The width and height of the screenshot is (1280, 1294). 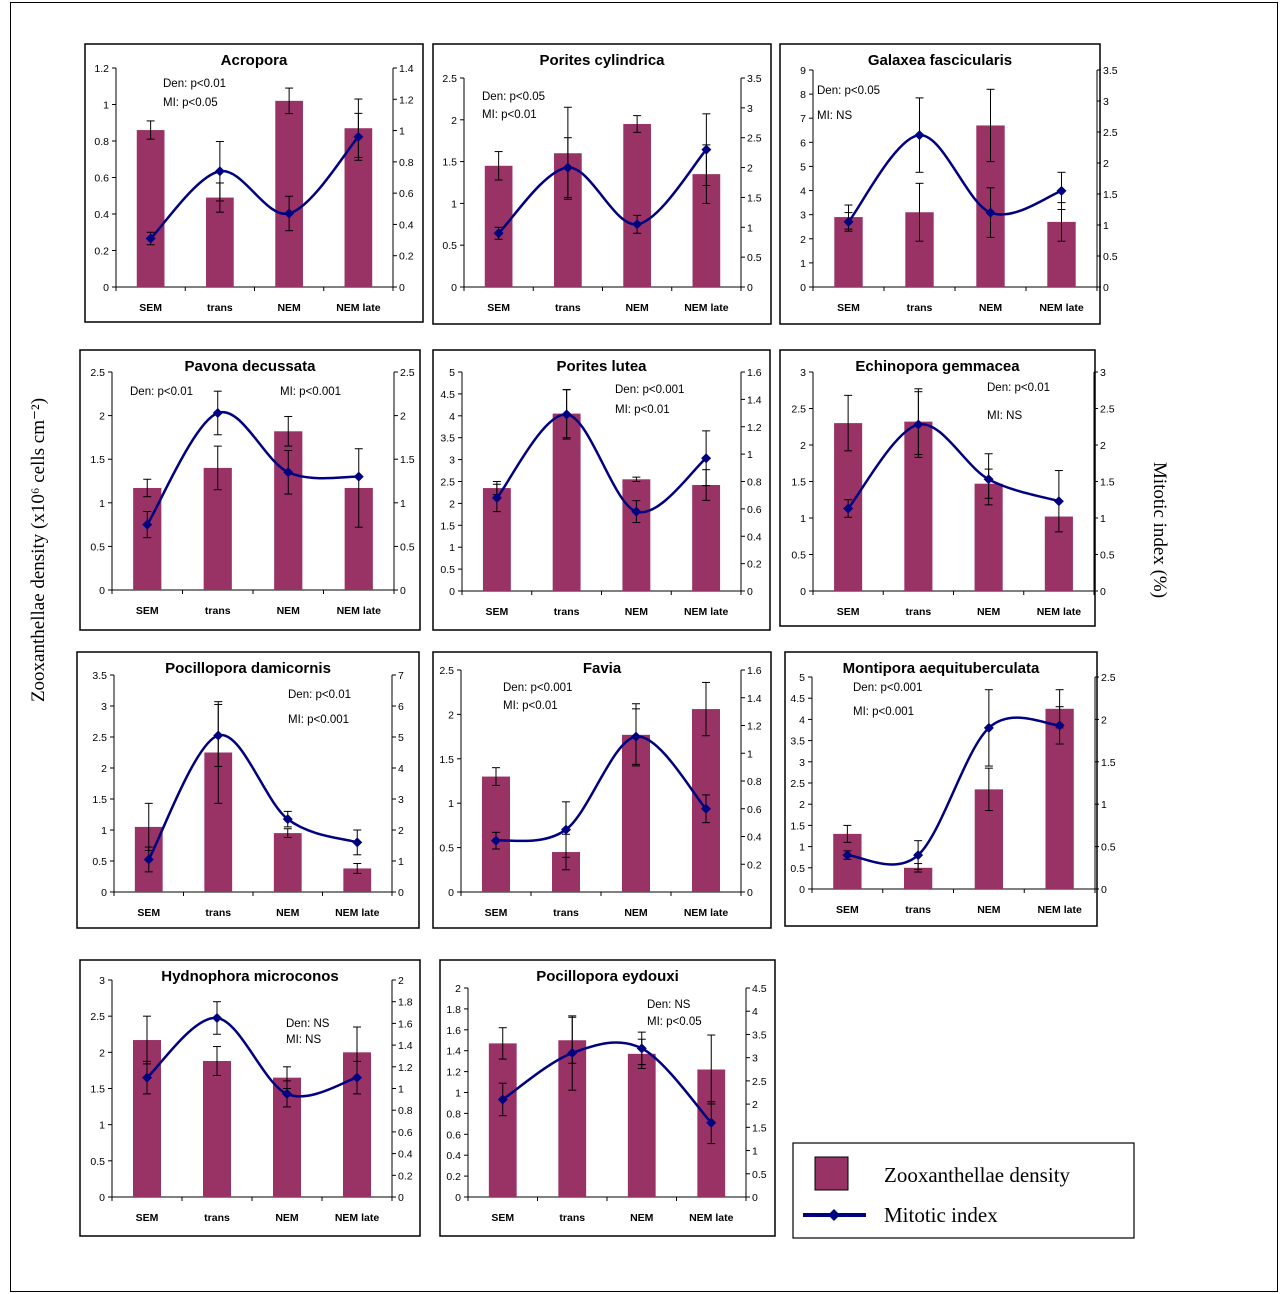 I want to click on left-axis-label: Zooxanthellae density (x10⁶ cells cm⁻²), so click(x=38, y=550).